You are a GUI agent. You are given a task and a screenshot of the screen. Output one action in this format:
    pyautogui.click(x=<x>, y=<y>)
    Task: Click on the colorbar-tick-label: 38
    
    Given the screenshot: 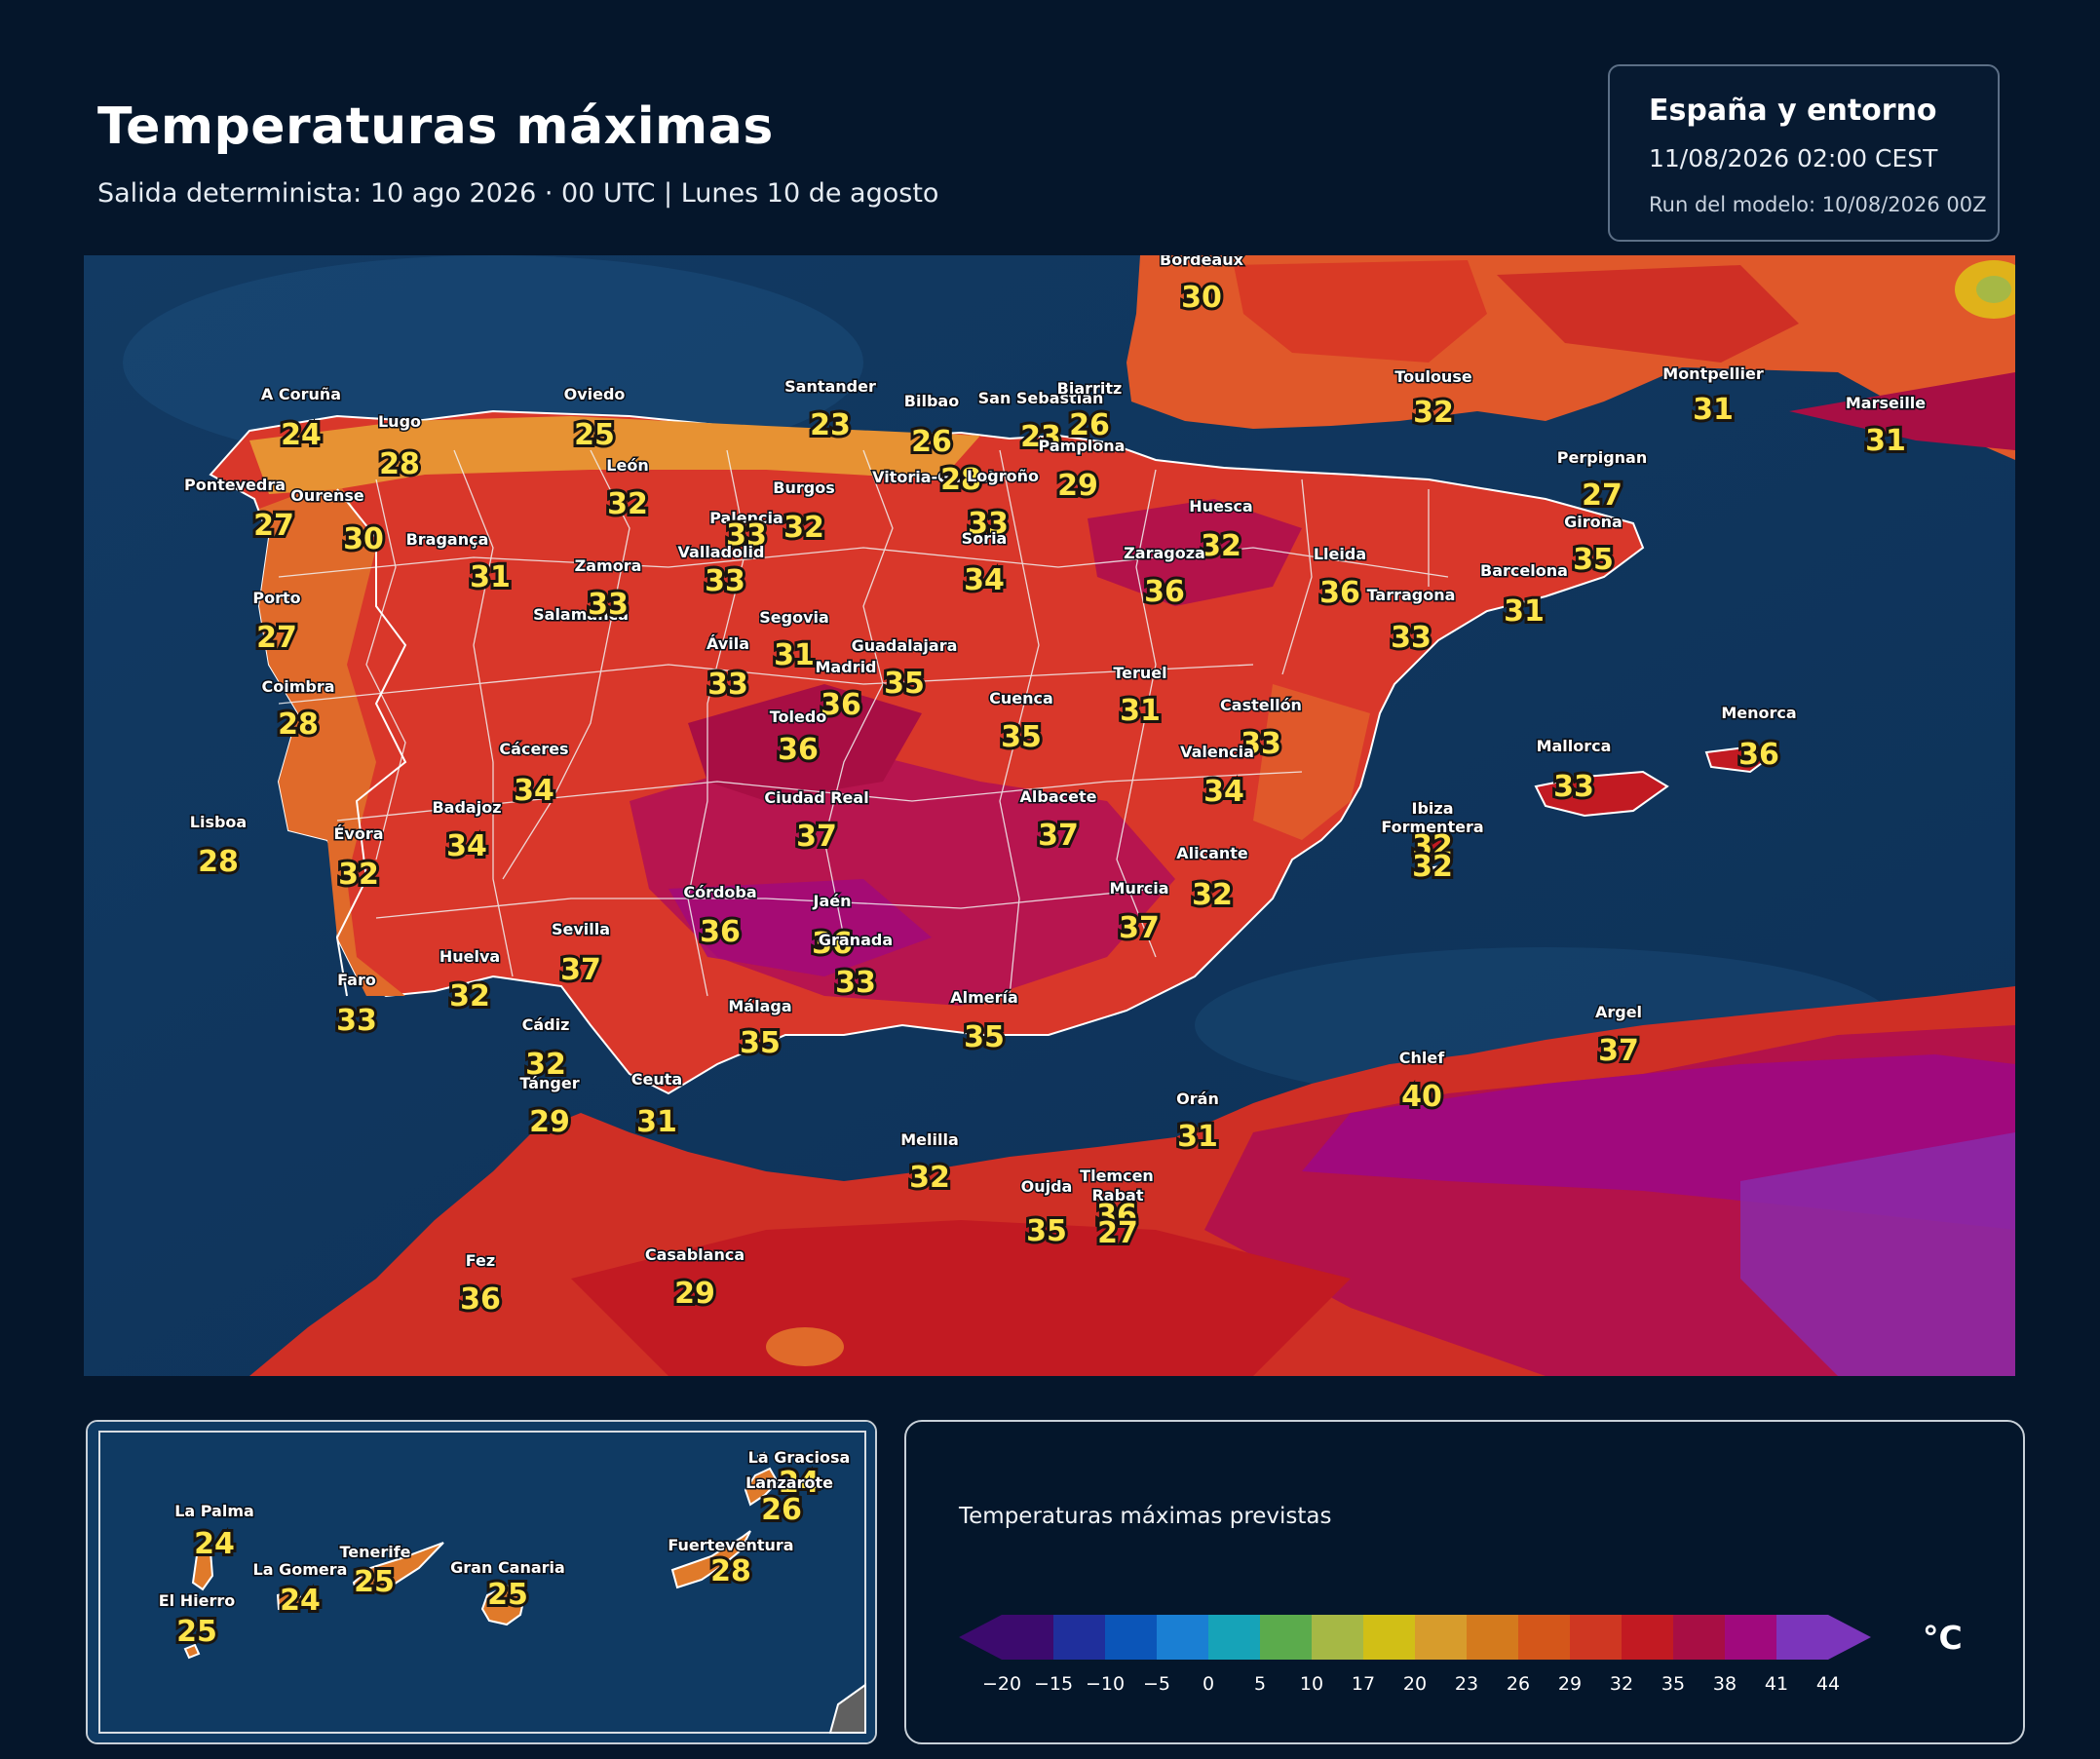 What is the action you would take?
    pyautogui.click(x=1724, y=1684)
    